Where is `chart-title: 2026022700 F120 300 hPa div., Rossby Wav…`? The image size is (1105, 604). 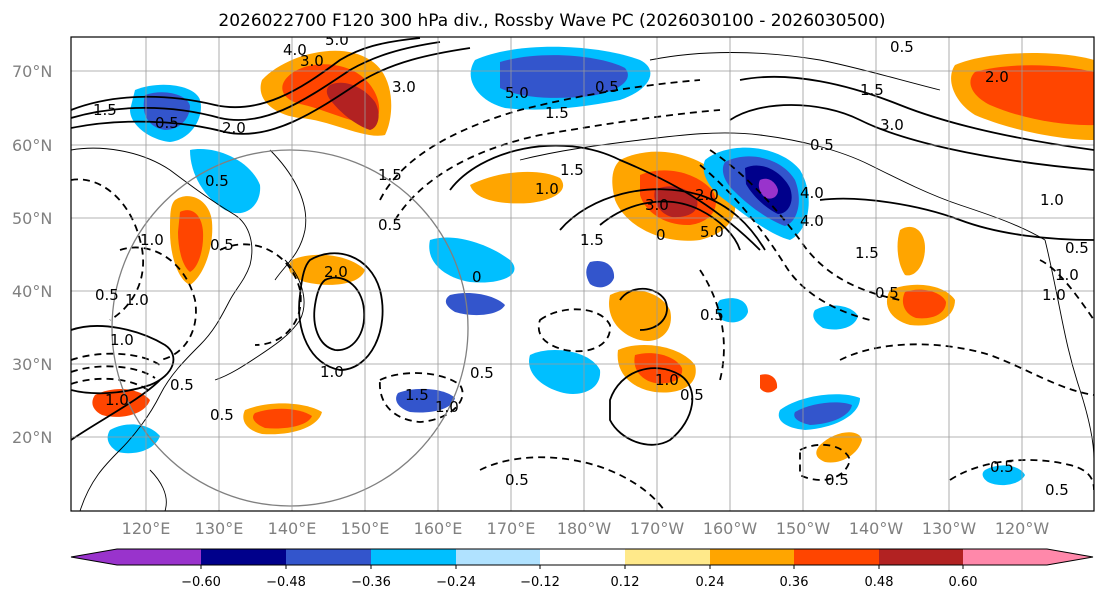
chart-title: 2026022700 F120 300 hPa div., Rossby Wav… is located at coordinates (551, 21).